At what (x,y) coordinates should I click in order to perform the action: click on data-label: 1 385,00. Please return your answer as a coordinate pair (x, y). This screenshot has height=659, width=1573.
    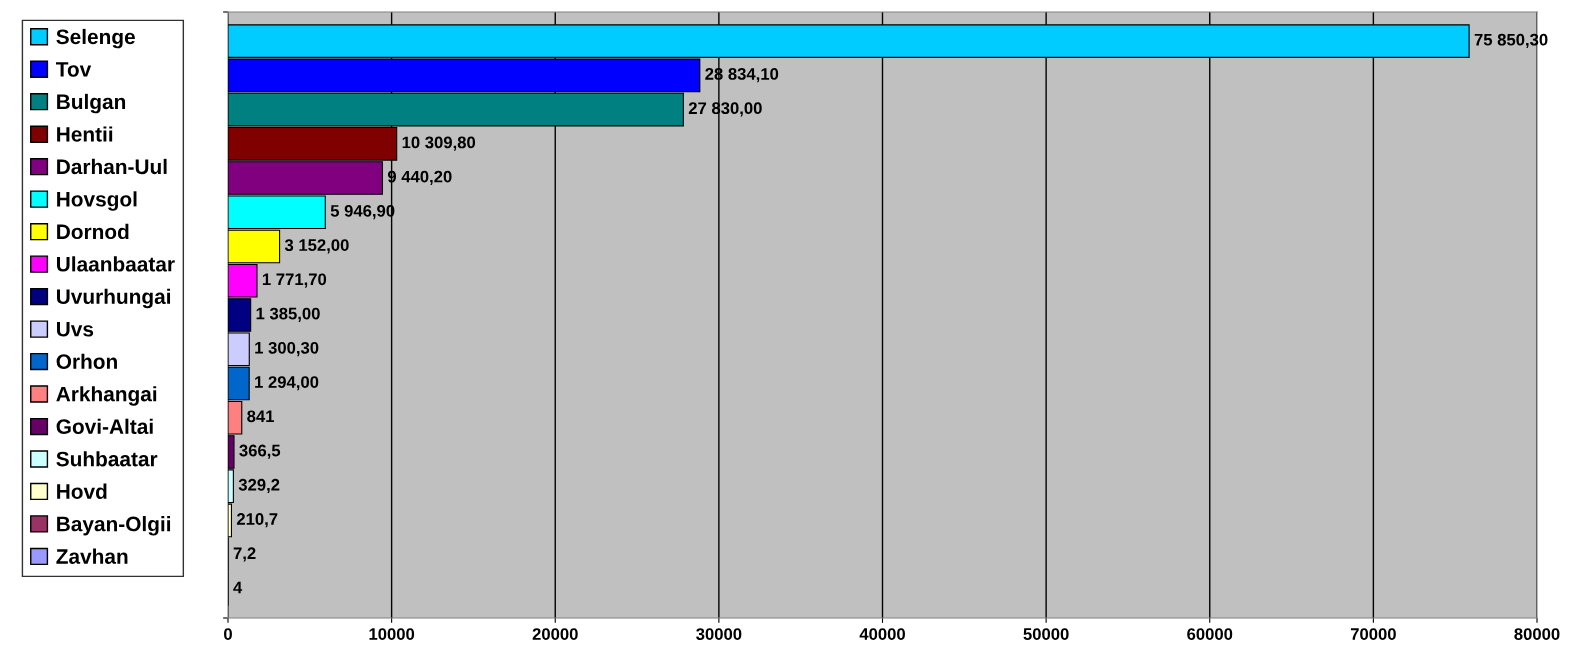
    Looking at the image, I should click on (288, 314).